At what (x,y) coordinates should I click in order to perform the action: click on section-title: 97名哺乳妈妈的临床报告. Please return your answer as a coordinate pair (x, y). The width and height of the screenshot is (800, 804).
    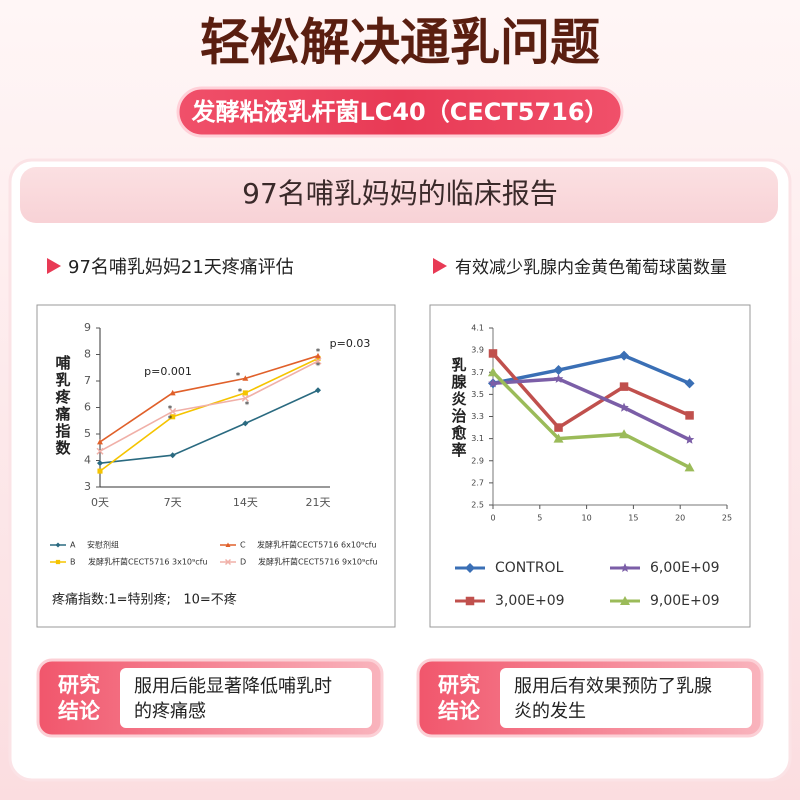
    Looking at the image, I should click on (400, 193).